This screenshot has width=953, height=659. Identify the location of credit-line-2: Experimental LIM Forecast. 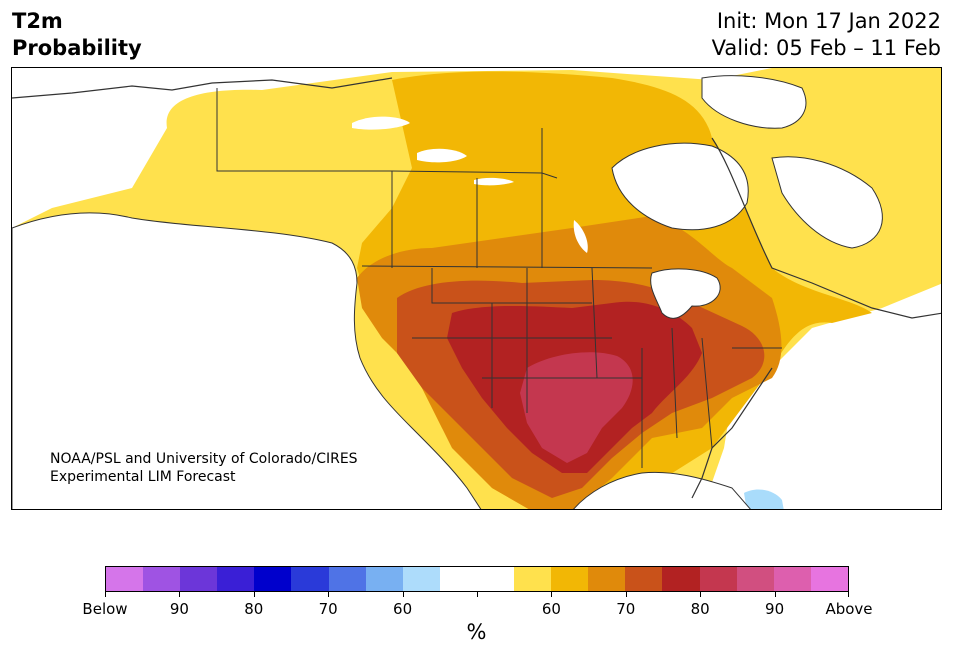
(143, 477).